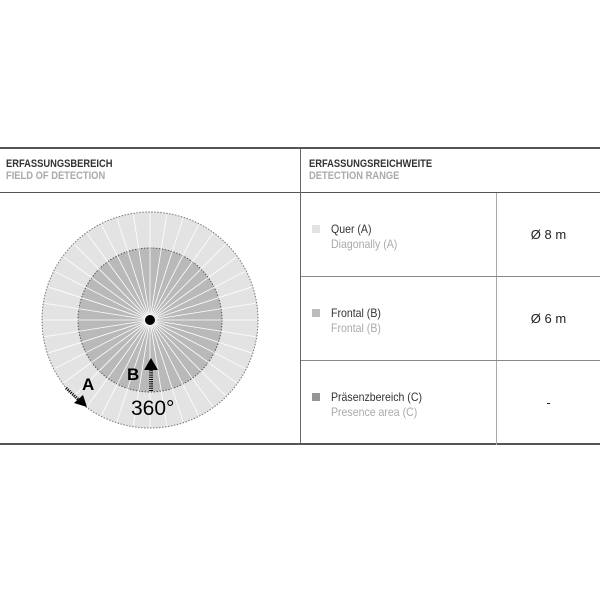  I want to click on range-row-frontal: Frontal (B) Frontal (B) Ø 6 m, so click(450, 319).